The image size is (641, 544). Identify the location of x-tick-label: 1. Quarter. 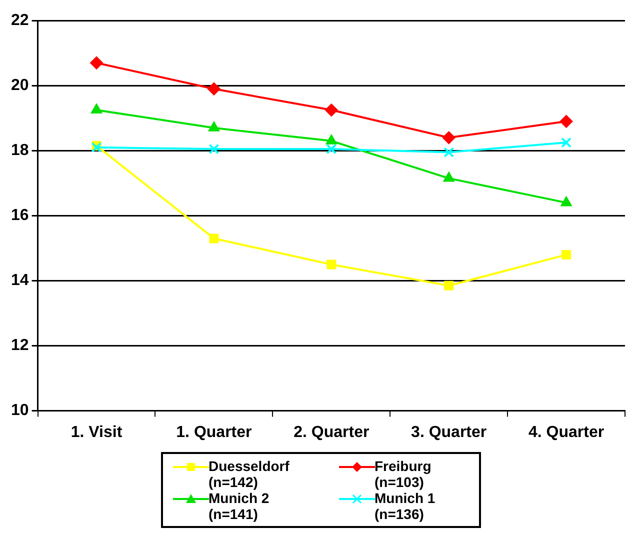
(214, 432).